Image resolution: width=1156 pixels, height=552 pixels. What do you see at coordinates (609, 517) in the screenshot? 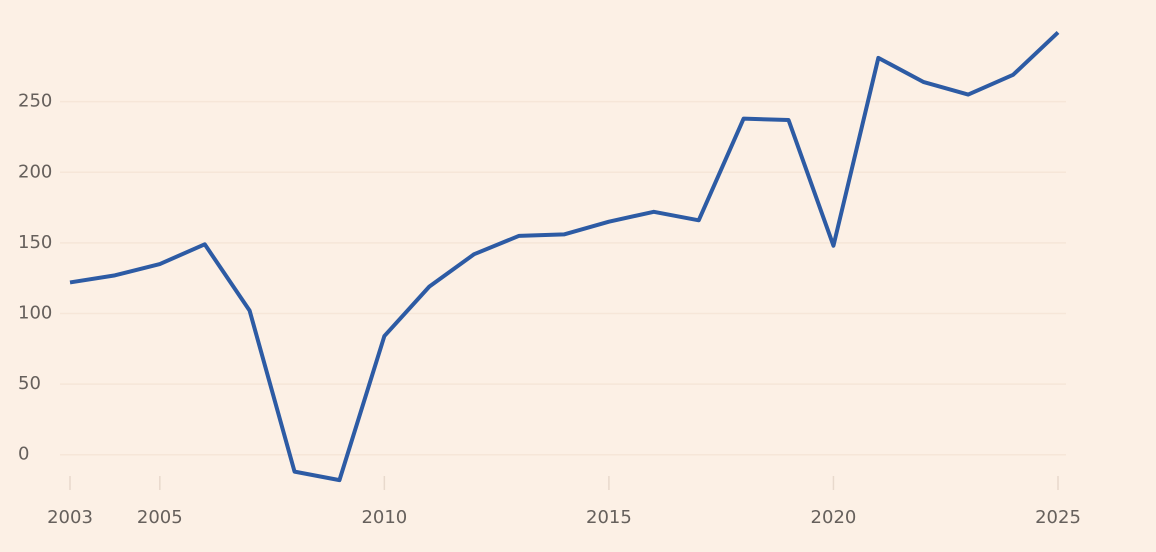
I see `x-tick-label: 2015` at bounding box center [609, 517].